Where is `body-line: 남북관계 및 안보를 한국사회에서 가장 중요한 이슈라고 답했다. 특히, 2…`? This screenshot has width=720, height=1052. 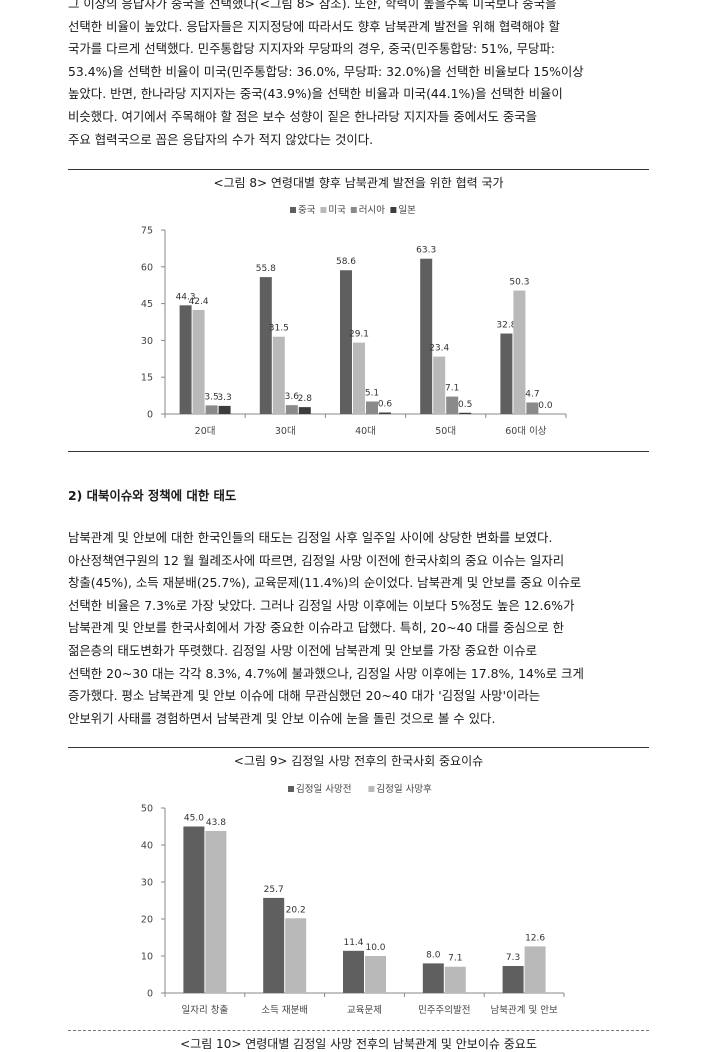 body-line: 남북관계 및 안보를 한국사회에서 가장 중요한 이슈라고 답했다. 특히, 2… is located at coordinates (316, 628).